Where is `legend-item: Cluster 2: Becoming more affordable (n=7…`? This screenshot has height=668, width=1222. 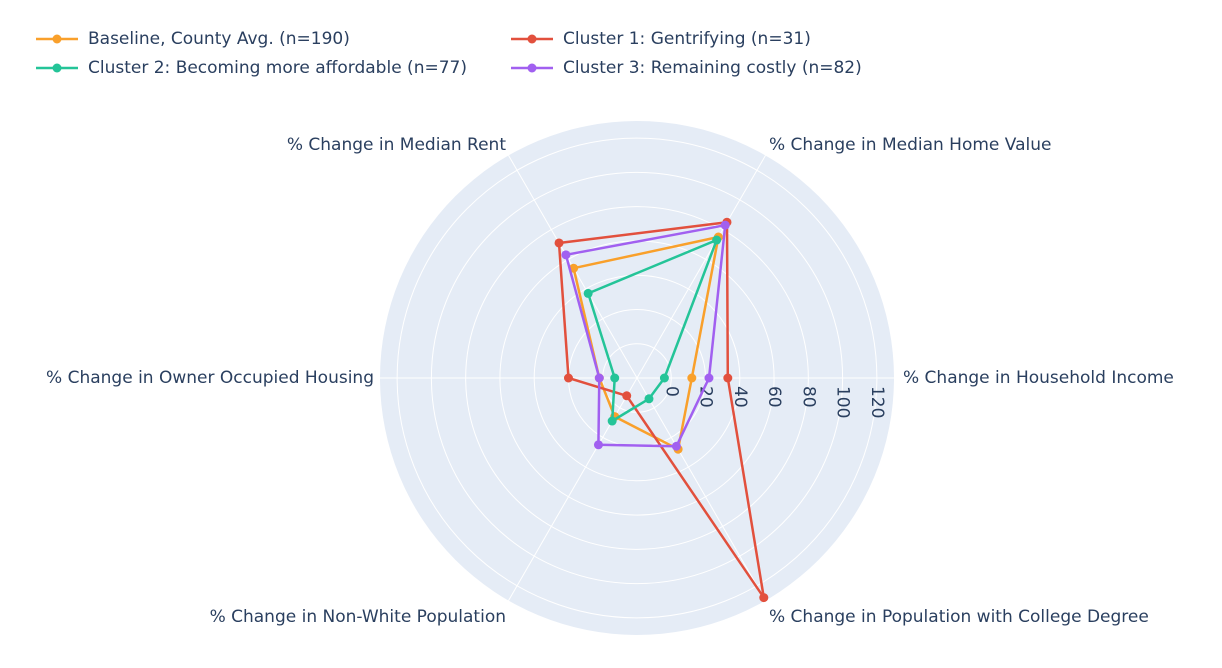
legend-item: Cluster 2: Becoming more affordable (n=7… is located at coordinates (251, 68).